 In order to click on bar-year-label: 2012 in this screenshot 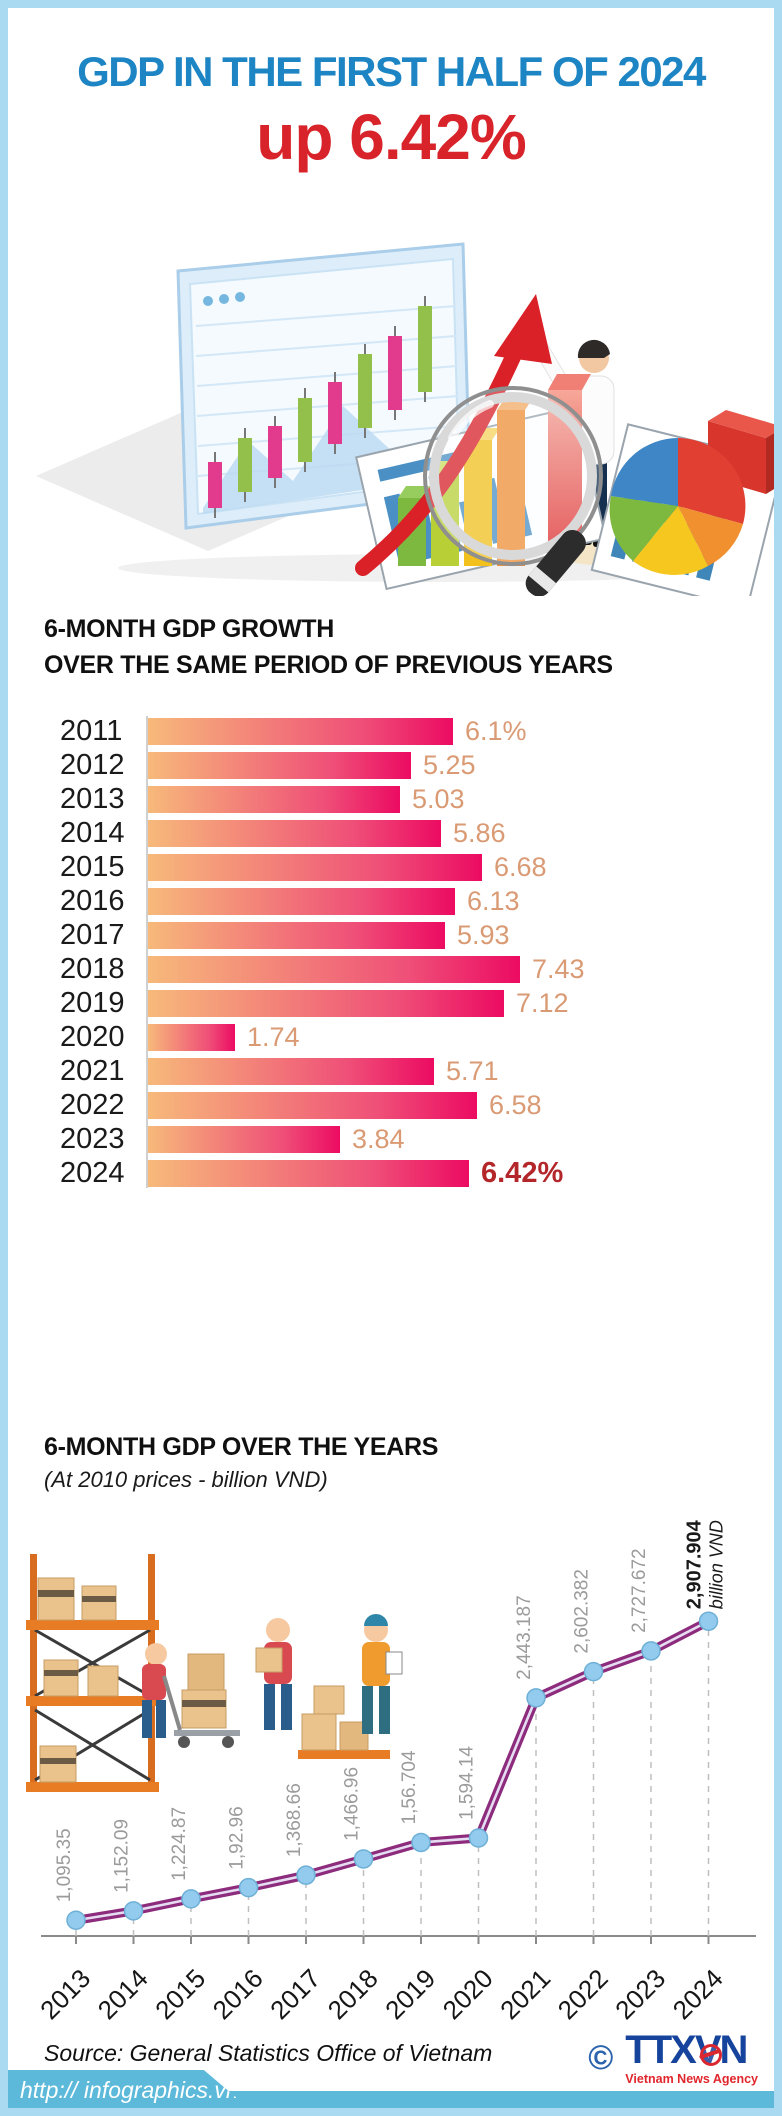, I will do `click(92, 764)`.